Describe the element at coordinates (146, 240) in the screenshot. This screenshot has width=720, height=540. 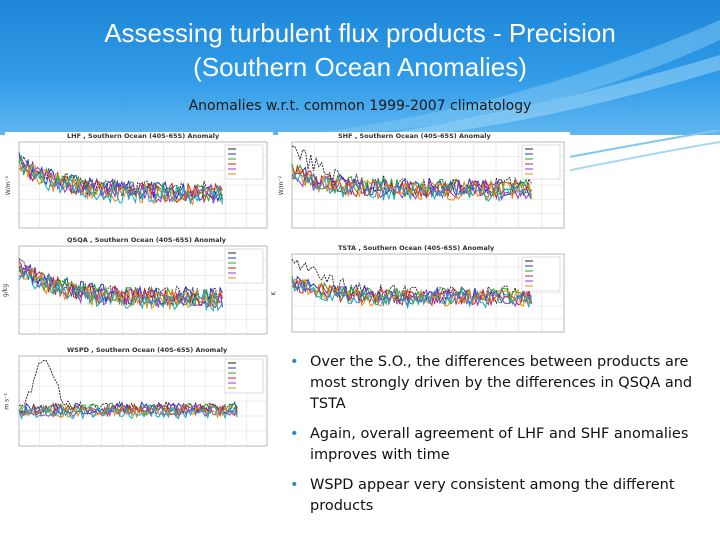
I see `qsqa-plot-title: QSQA , Southern Ocean (40S-65S) Anomaly` at that location.